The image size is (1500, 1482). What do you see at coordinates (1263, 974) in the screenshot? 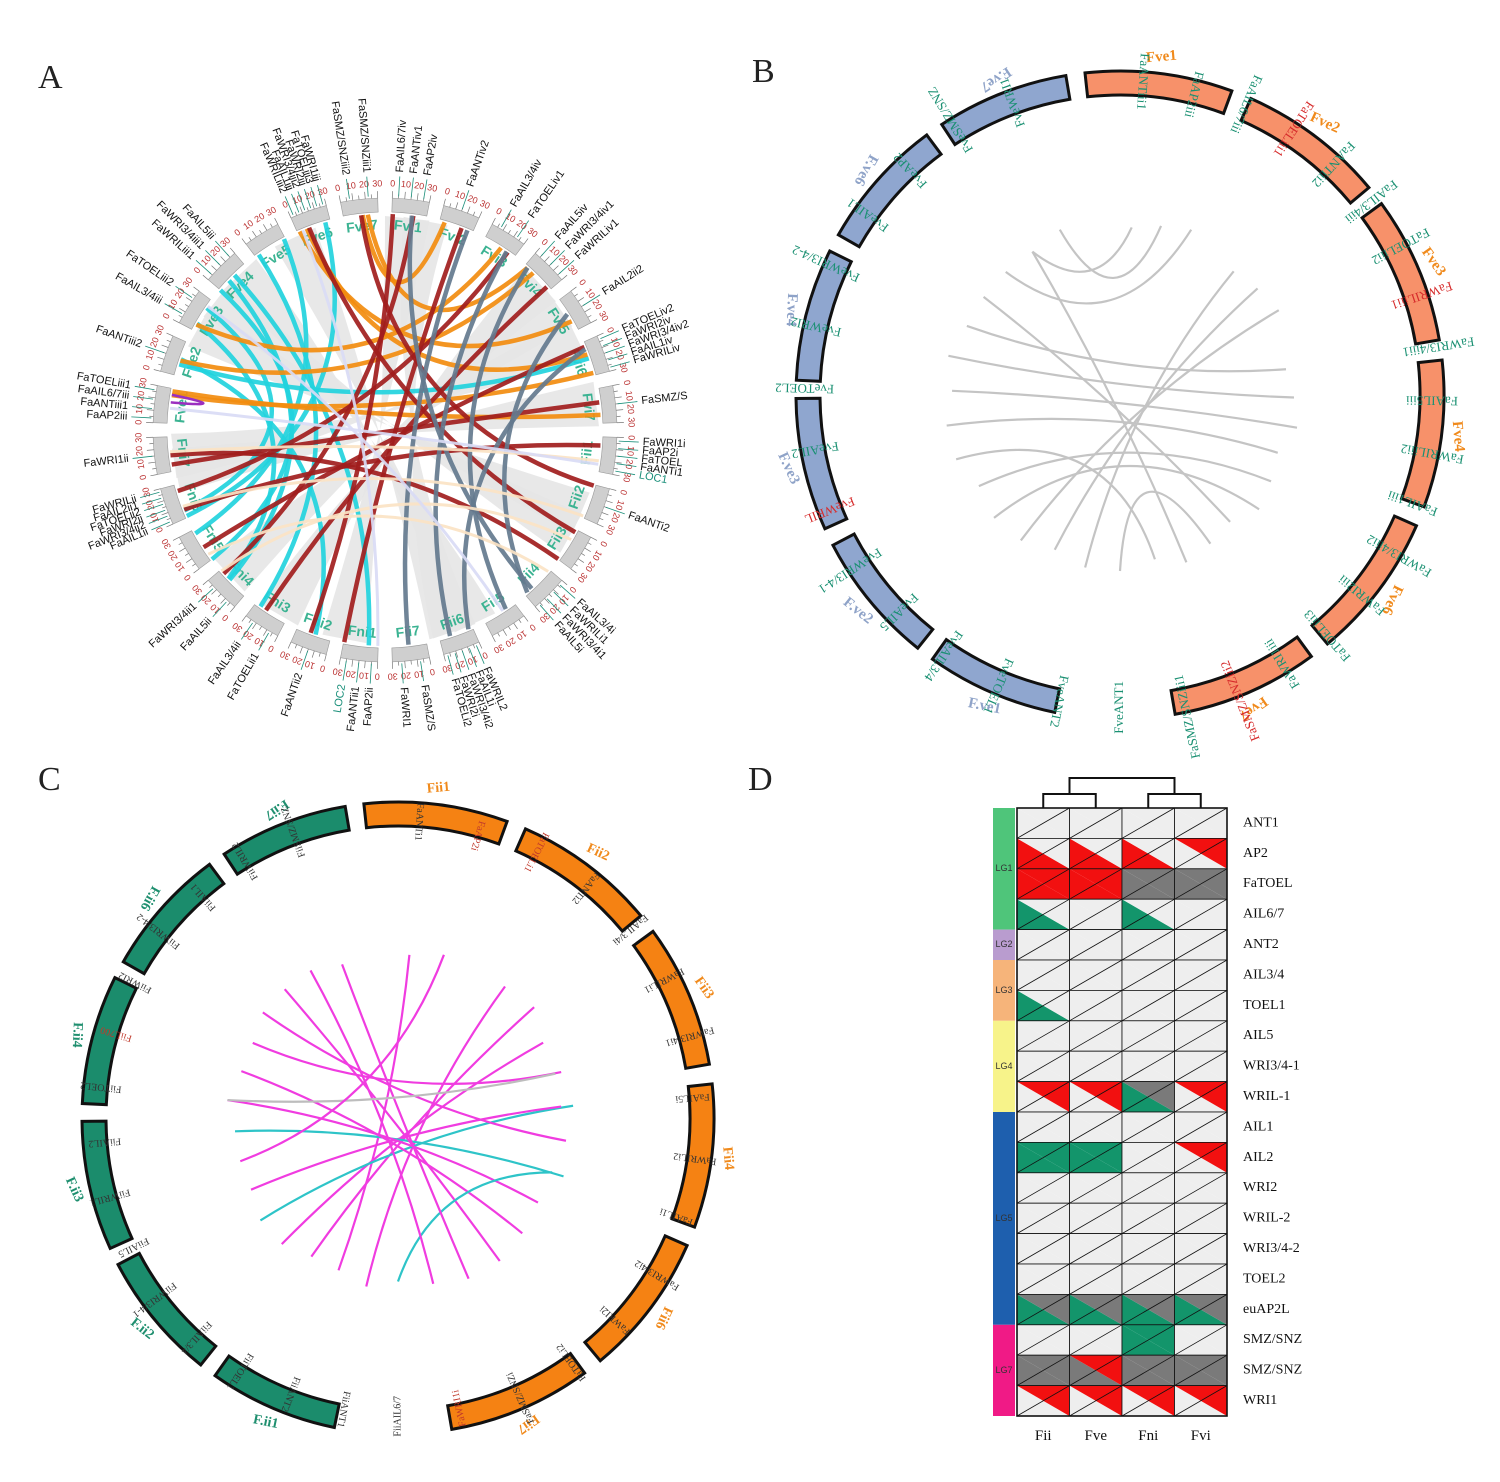
I see `row-label: AIL3/4` at bounding box center [1263, 974].